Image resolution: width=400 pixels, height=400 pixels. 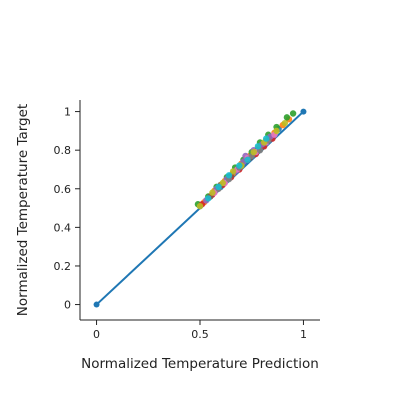 I want to click on y-tick-label: 0.6, so click(x=63, y=189).